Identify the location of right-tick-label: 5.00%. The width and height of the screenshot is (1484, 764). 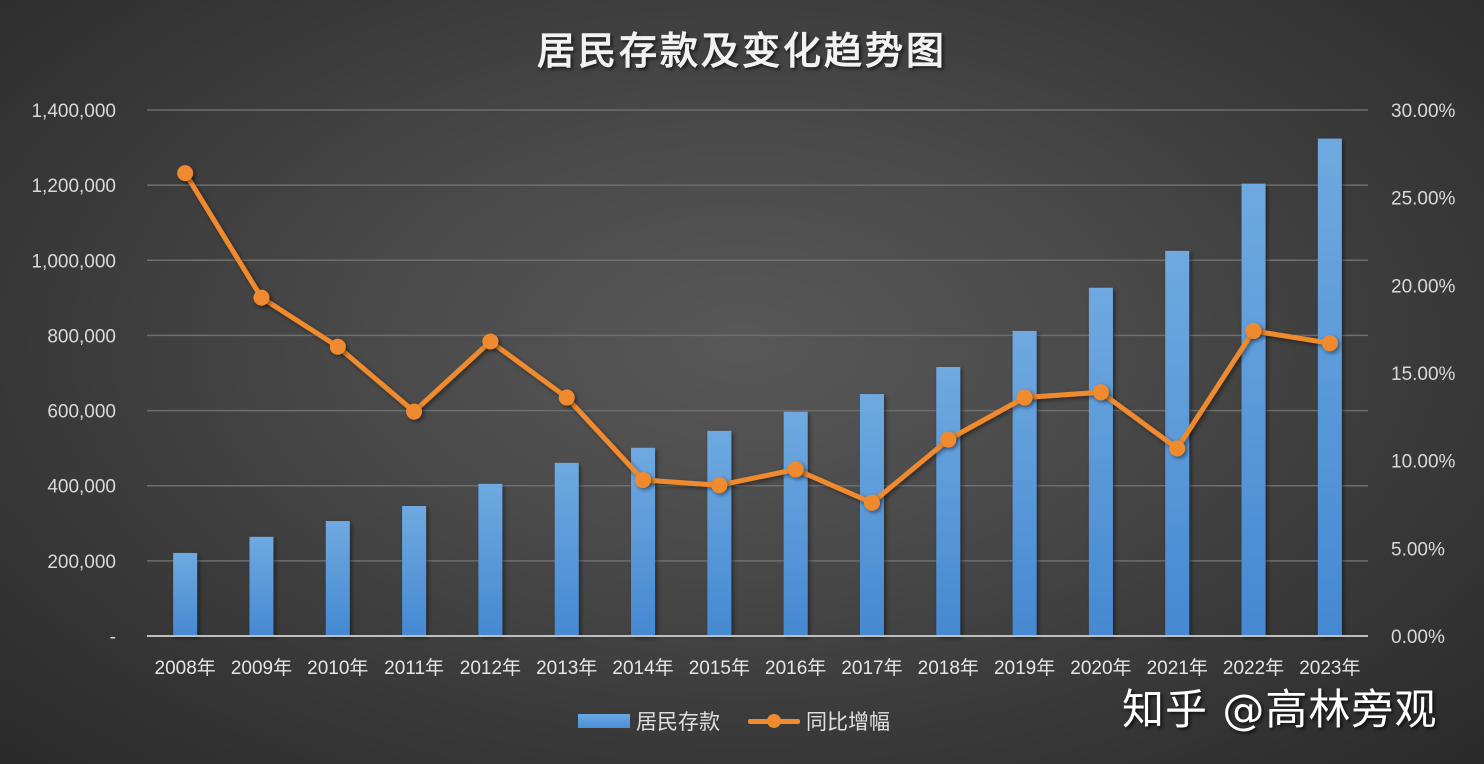
(1418, 549).